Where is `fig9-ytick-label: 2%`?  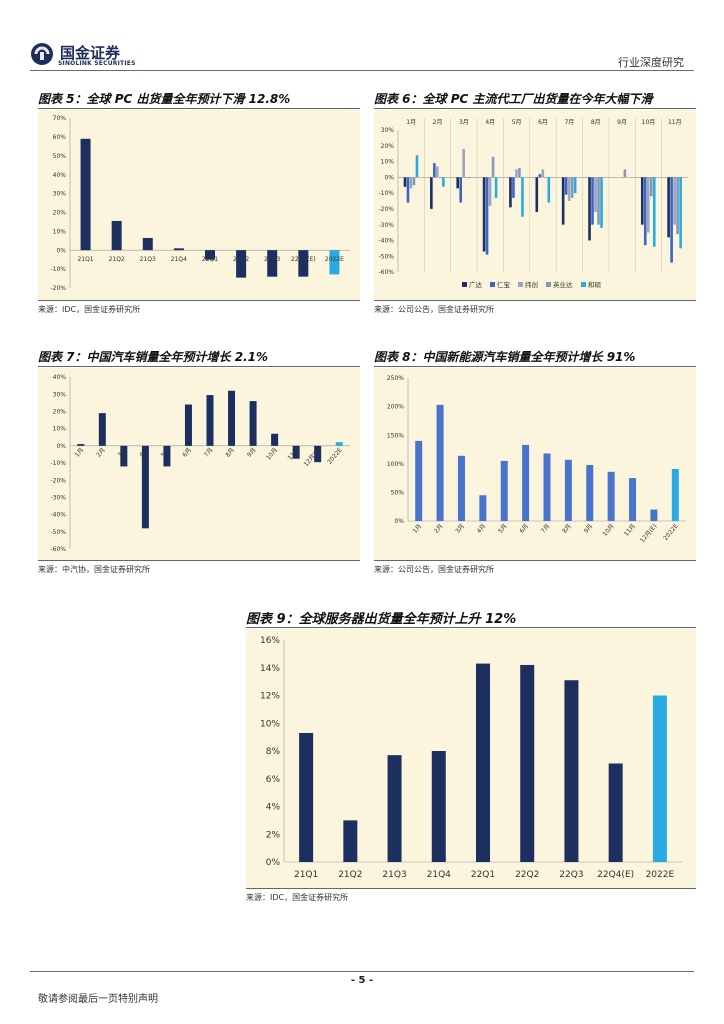
fig9-ytick-label: 2% is located at coordinates (273, 835).